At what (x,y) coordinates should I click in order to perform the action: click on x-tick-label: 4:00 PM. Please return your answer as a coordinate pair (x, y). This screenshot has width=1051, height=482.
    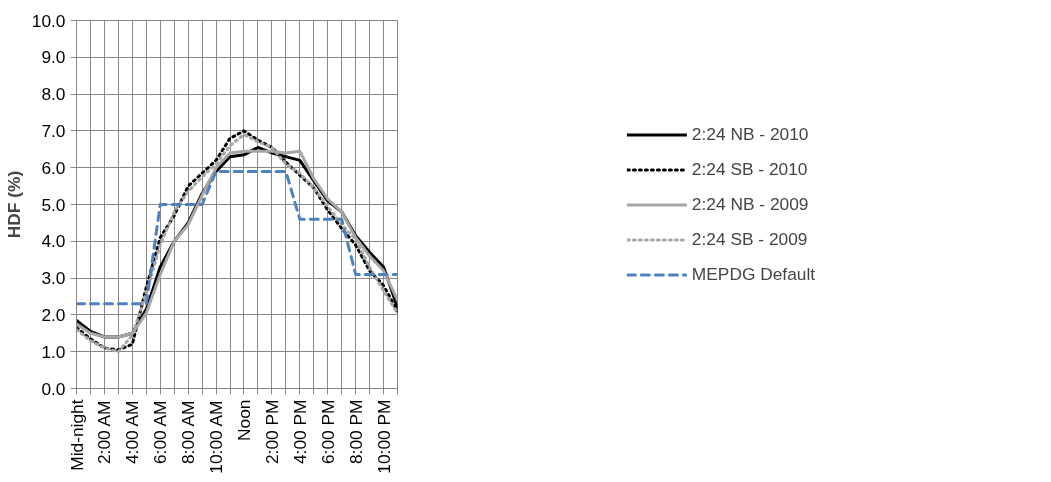
    Looking at the image, I should click on (299, 432).